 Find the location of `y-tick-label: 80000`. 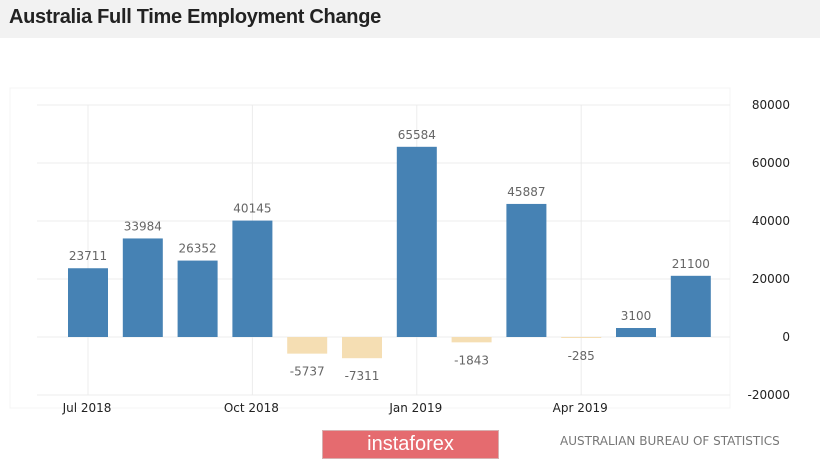

y-tick-label: 80000 is located at coordinates (771, 105).